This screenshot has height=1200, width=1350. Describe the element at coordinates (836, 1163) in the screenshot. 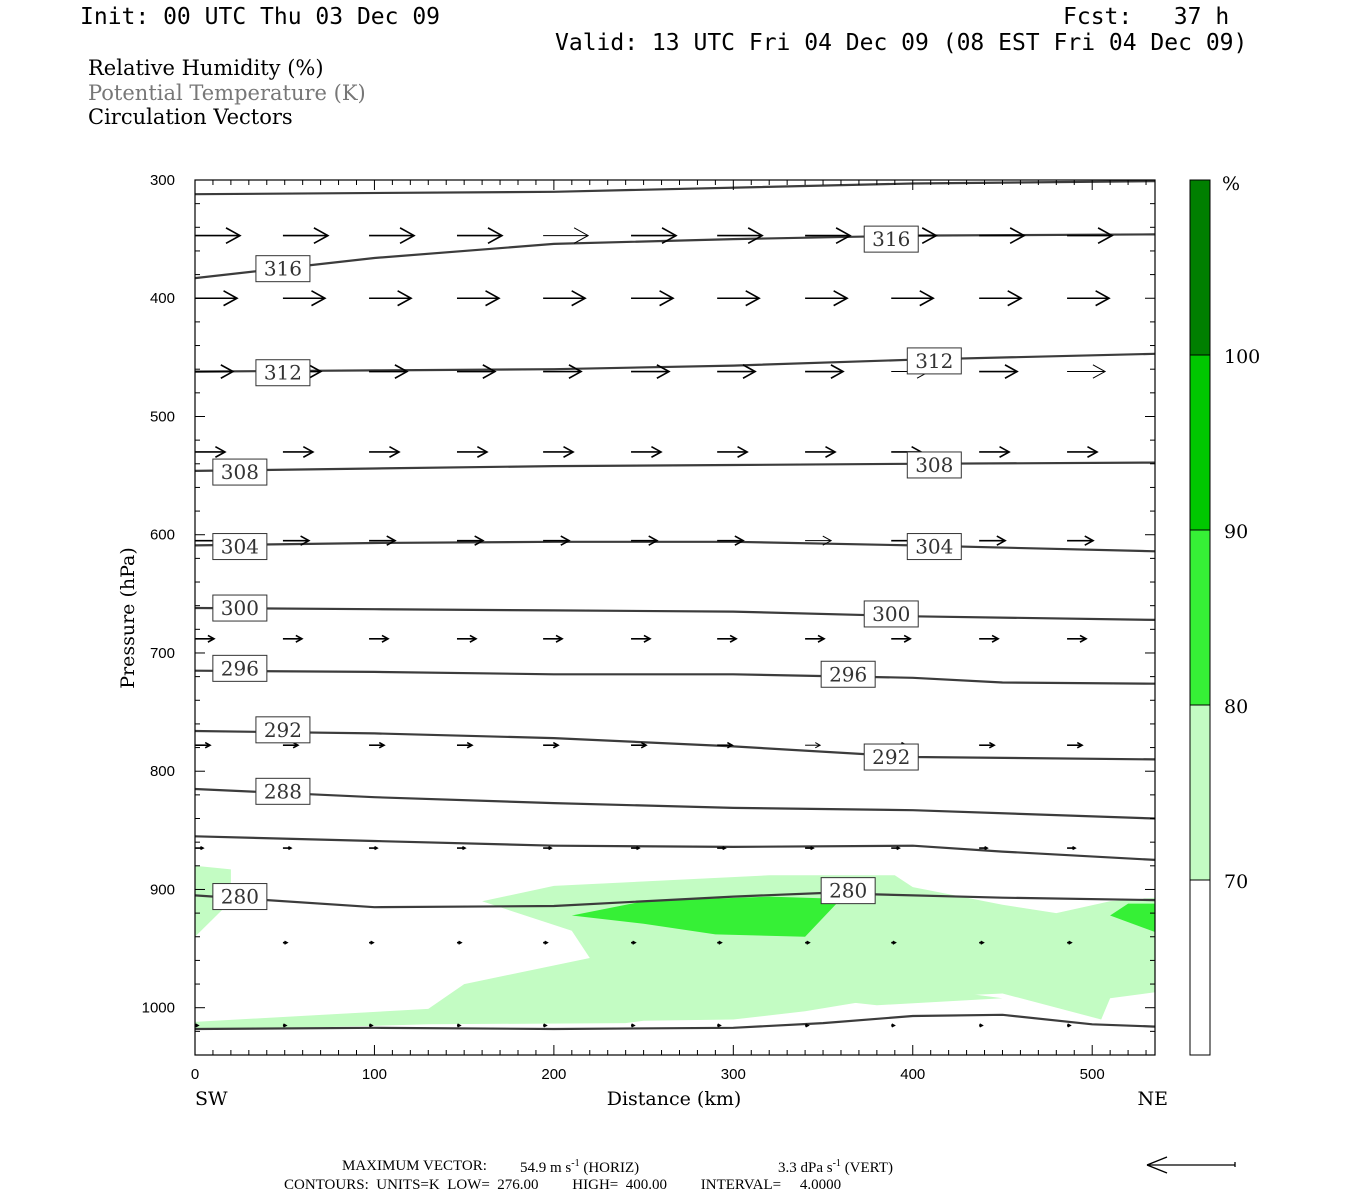

I see `exp-vert: -1` at that location.